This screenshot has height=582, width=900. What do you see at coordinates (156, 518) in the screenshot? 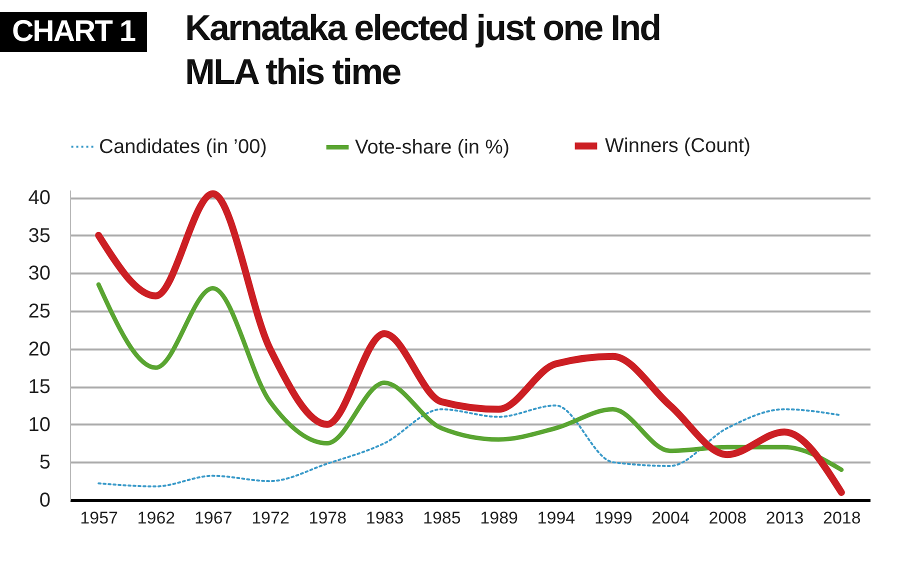
I see `x-tick-label: 1962` at bounding box center [156, 518].